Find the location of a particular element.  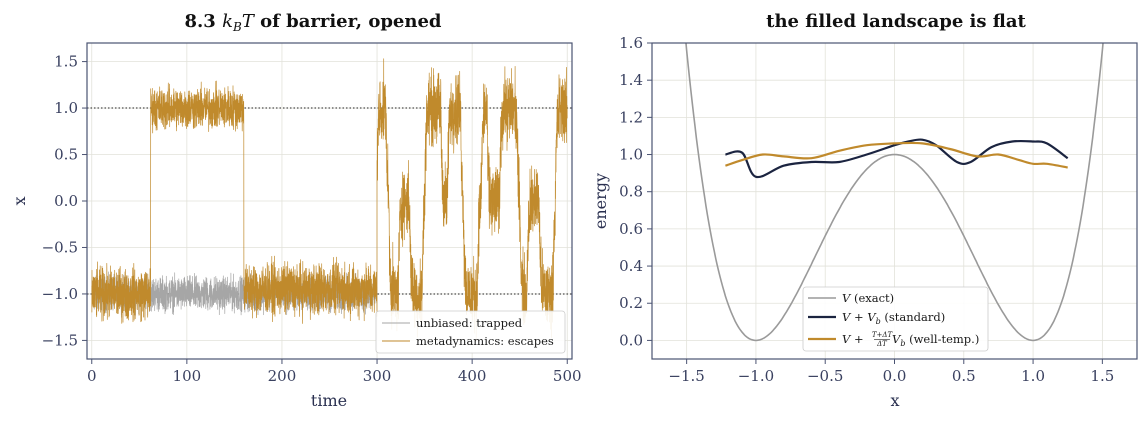

right-y-tick-label: 1.4 is located at coordinates (631, 80).